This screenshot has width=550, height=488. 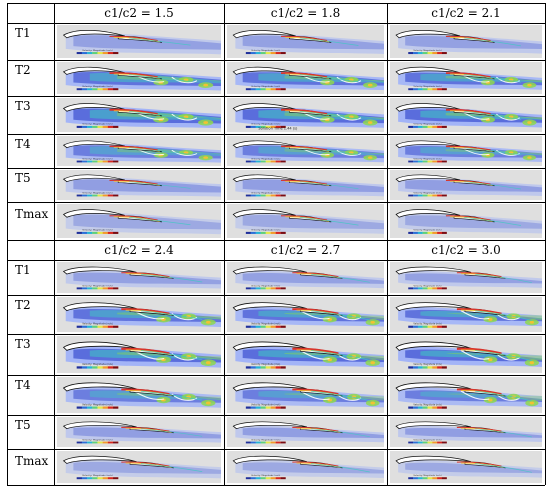 I want to click on column-header: c1/c2 = 3.0, so click(x=466, y=250).